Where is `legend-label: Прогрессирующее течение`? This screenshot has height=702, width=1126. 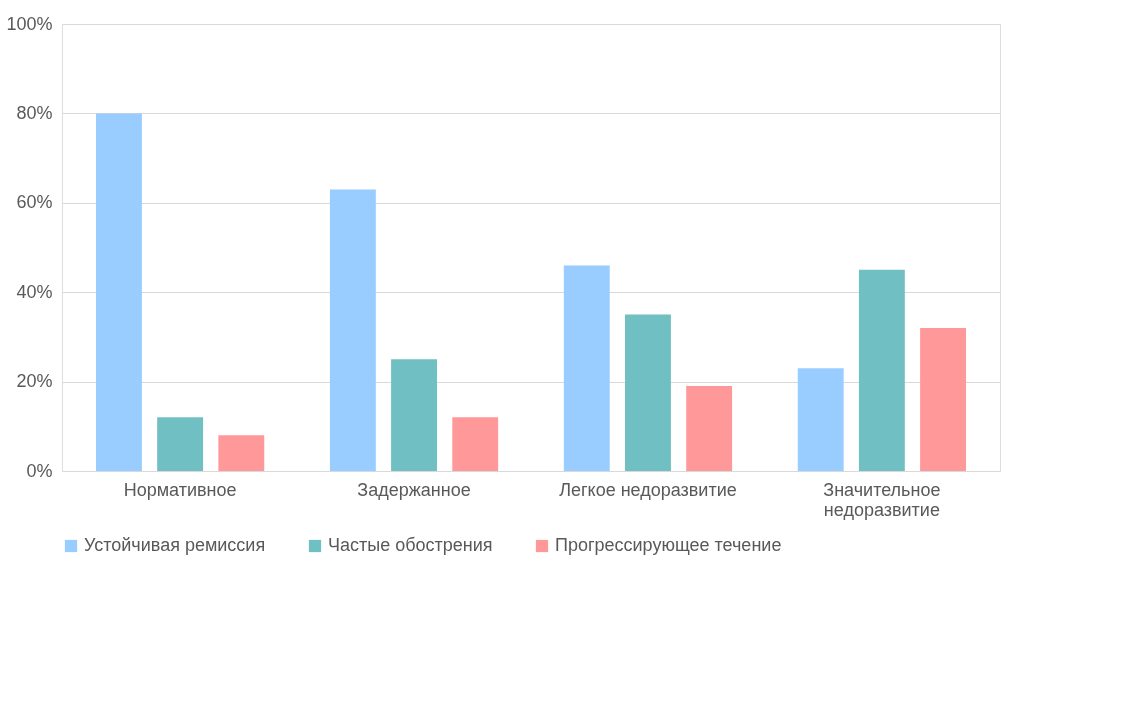
legend-label: Прогрессирующее течение is located at coordinates (668, 545).